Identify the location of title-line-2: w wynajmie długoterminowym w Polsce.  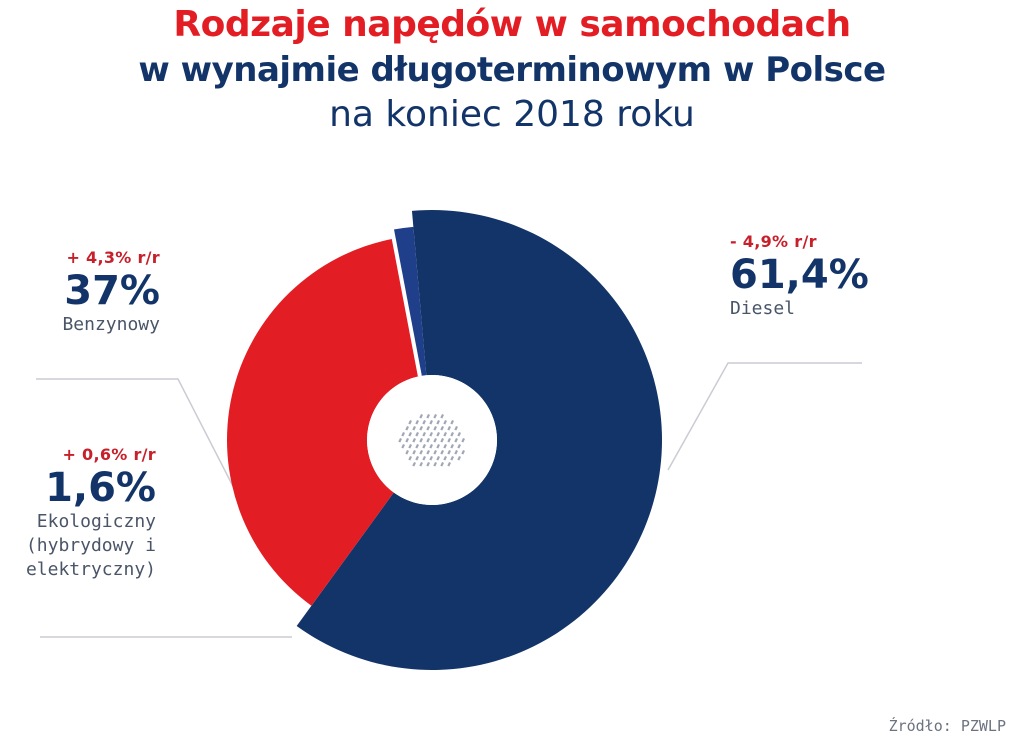
(512, 70).